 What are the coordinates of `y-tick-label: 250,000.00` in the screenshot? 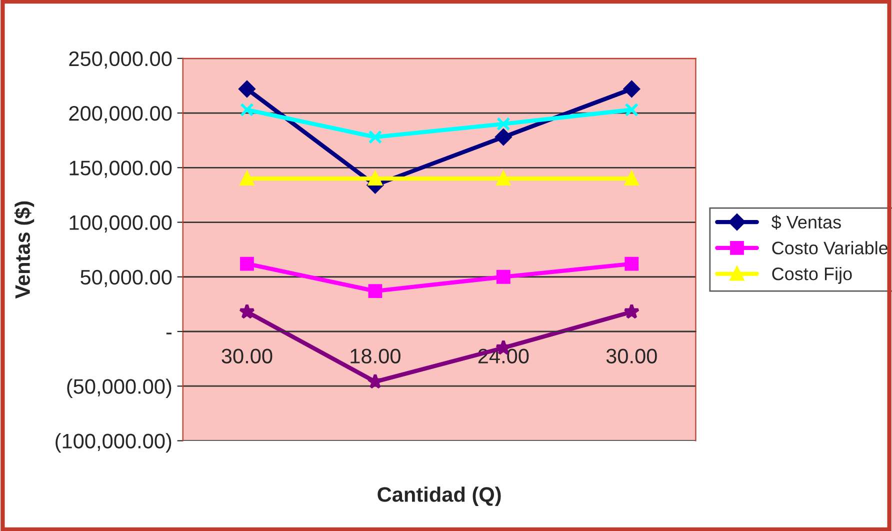 It's located at (120, 60).